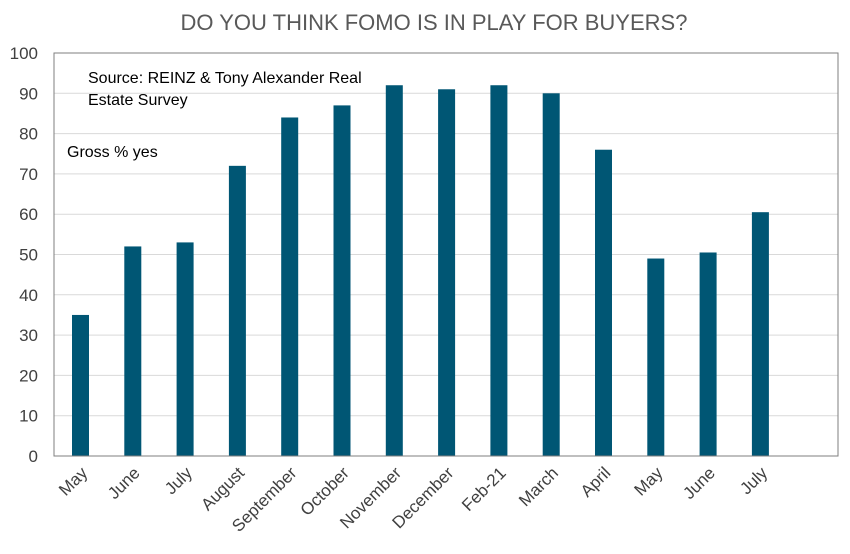 This screenshot has height=554, width=850. Describe the element at coordinates (28, 255) in the screenshot. I see `y-tick-label: 50` at that location.